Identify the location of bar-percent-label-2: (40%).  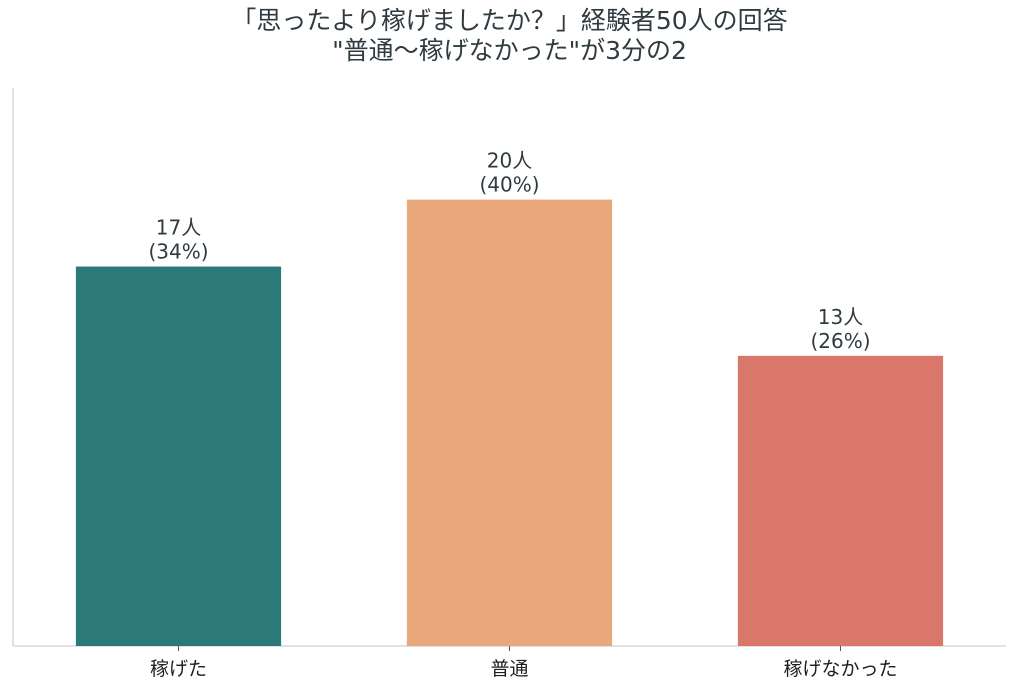
(509, 185).